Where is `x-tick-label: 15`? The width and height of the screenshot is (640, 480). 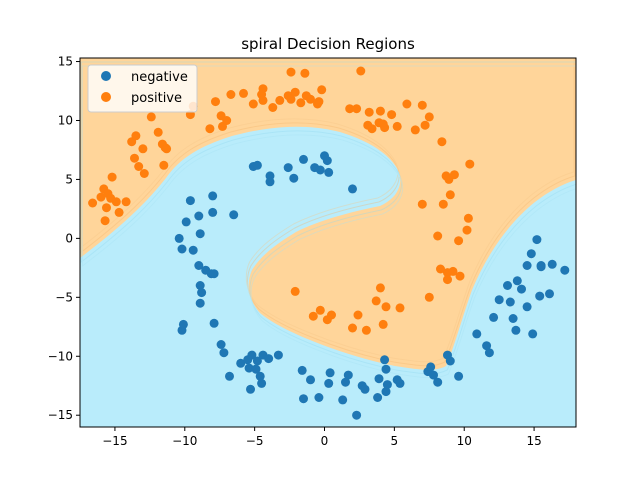 x-tick-label: 15 is located at coordinates (533, 441).